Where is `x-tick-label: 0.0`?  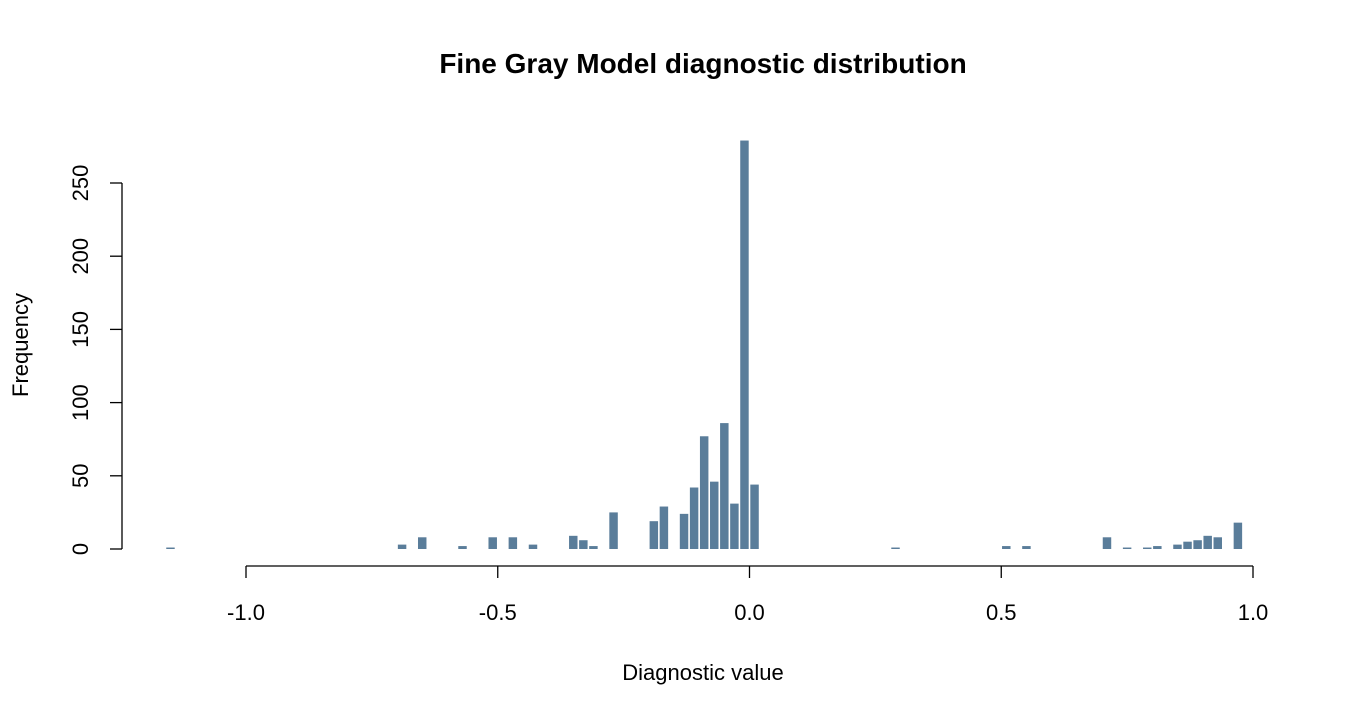
x-tick-label: 0.0 is located at coordinates (749, 612).